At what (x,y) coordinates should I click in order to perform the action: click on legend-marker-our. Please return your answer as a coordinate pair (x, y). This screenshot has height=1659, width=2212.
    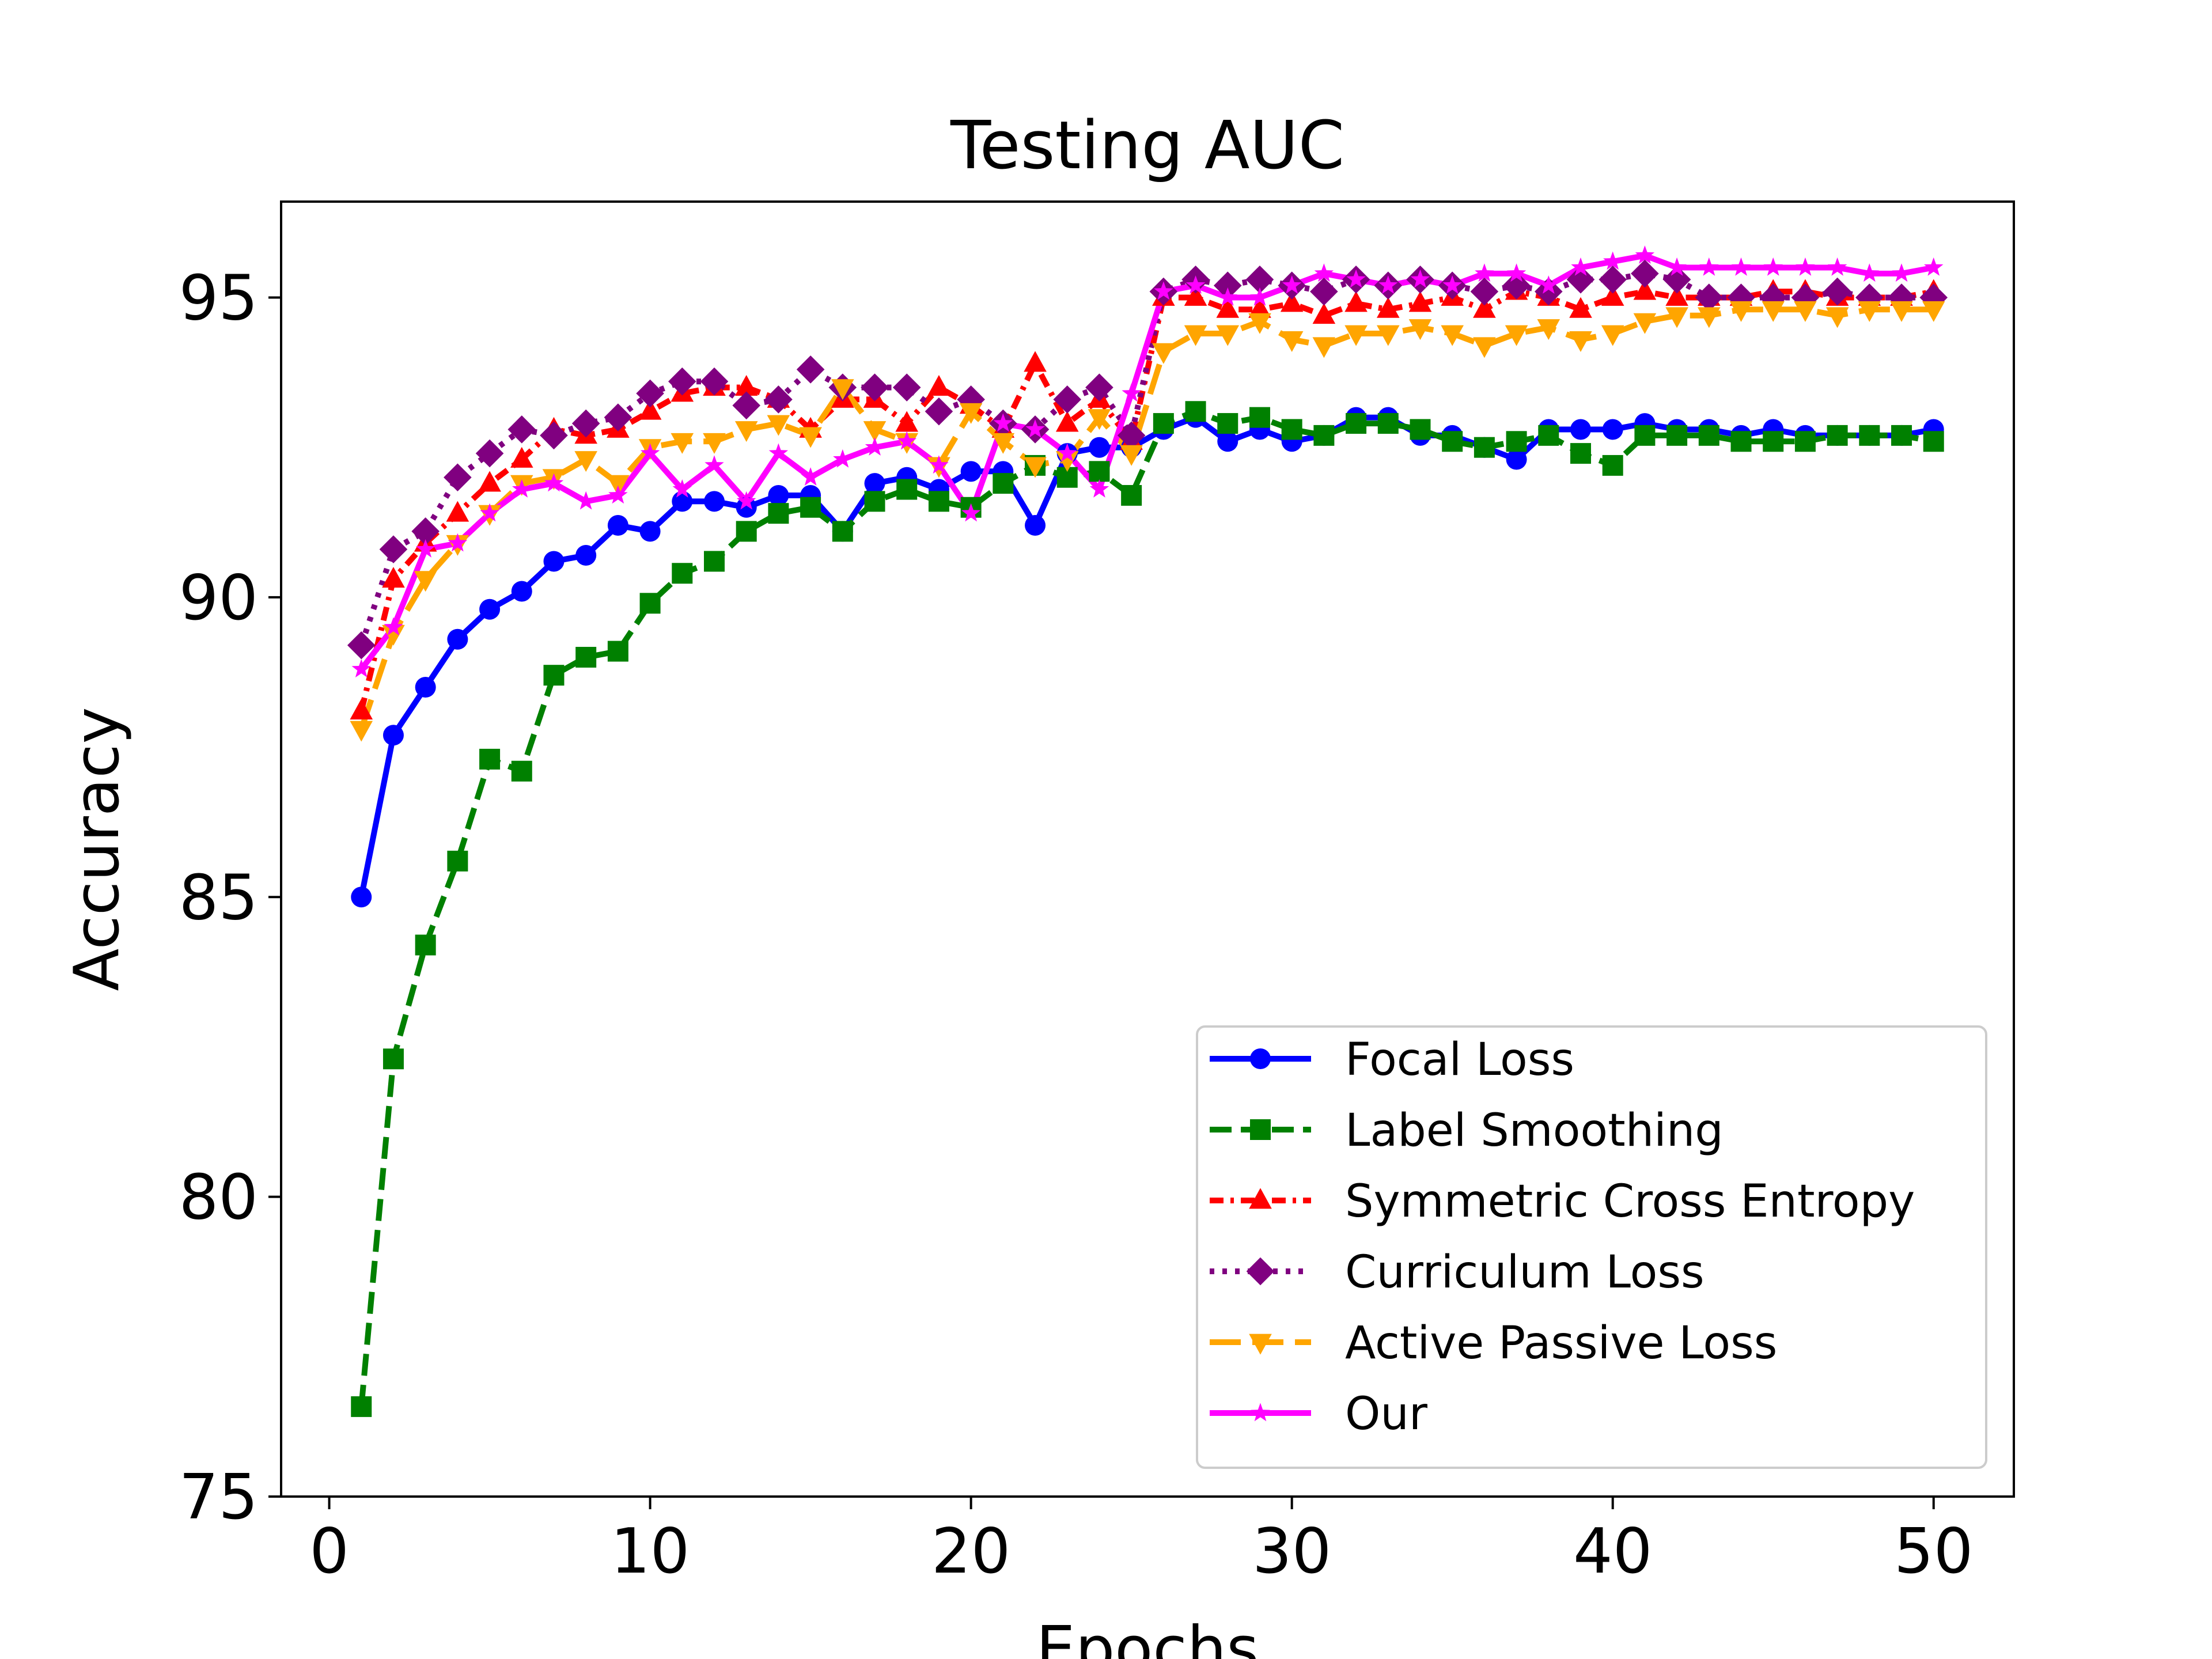
    Looking at the image, I should click on (1260, 1412).